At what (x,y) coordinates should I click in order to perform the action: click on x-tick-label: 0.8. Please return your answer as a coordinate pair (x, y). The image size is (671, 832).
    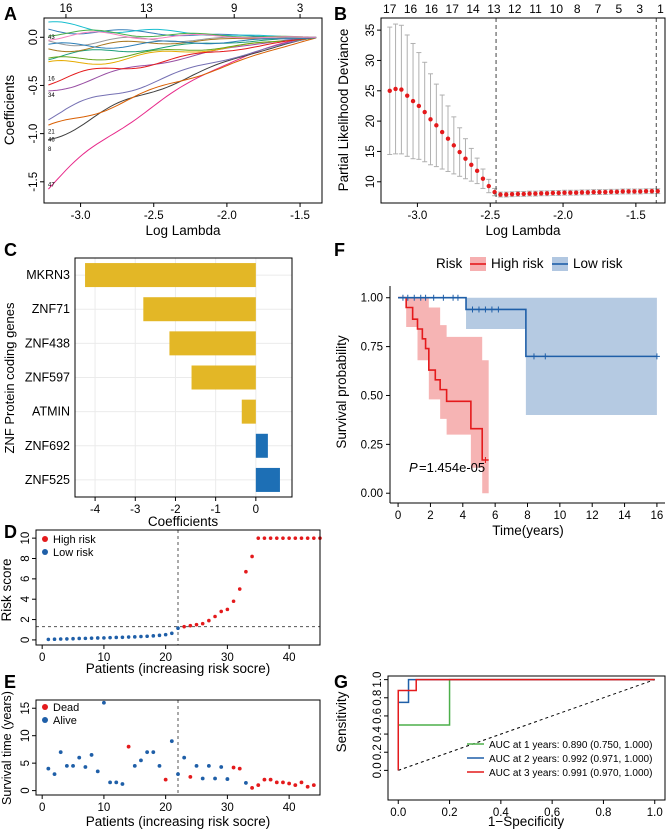
    Looking at the image, I should click on (603, 813).